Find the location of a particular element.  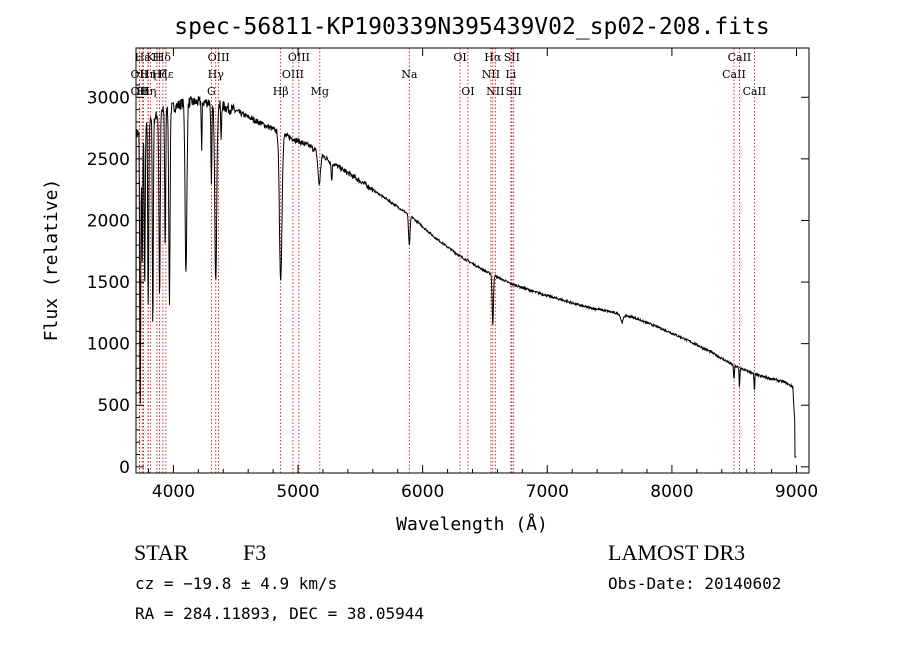

y-tick-label: 1500 is located at coordinates (108, 283).